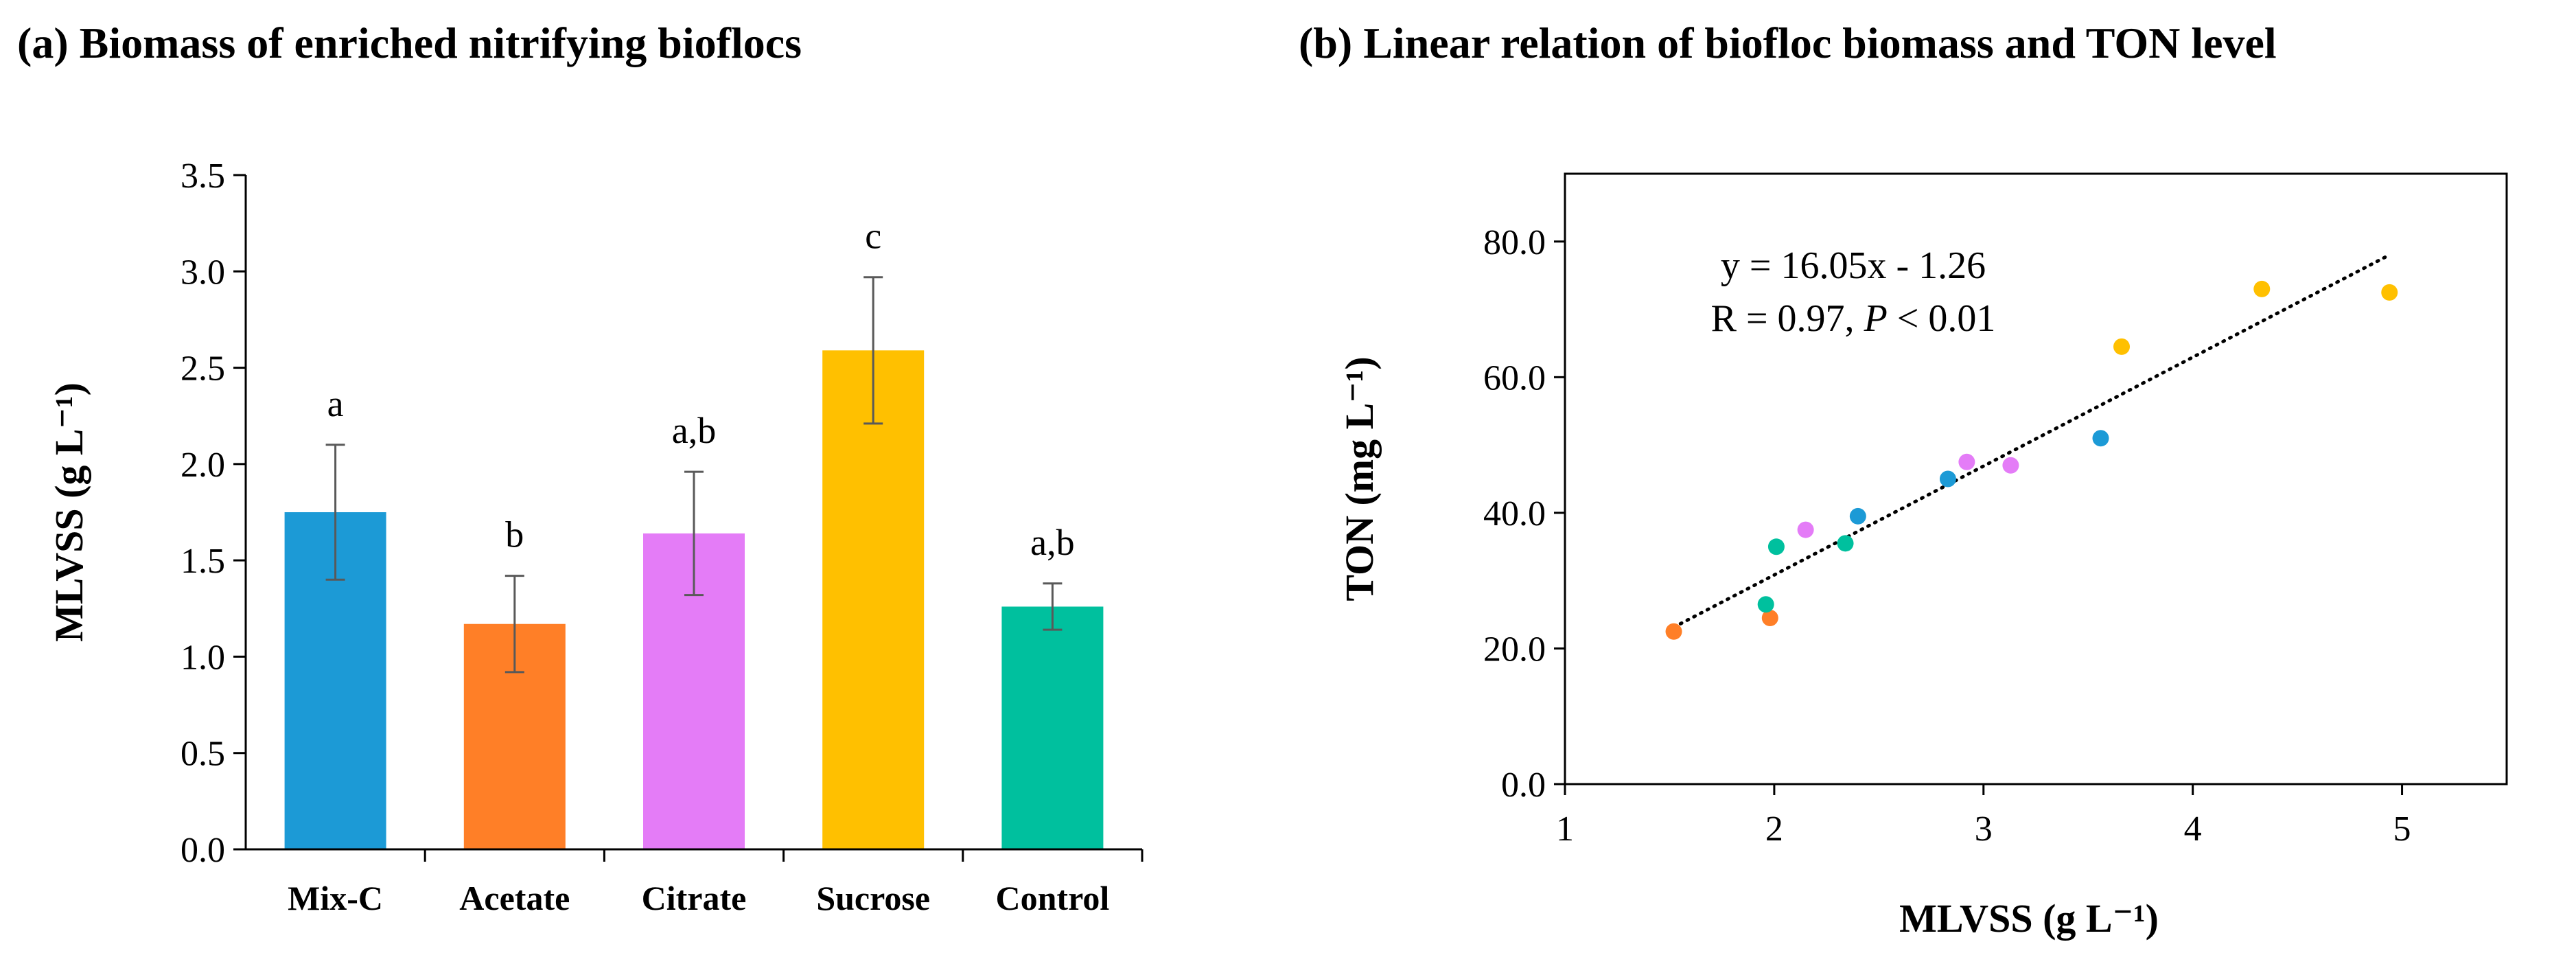  What do you see at coordinates (514, 898) in the screenshot?
I see `category-label-acetate: Acetate` at bounding box center [514, 898].